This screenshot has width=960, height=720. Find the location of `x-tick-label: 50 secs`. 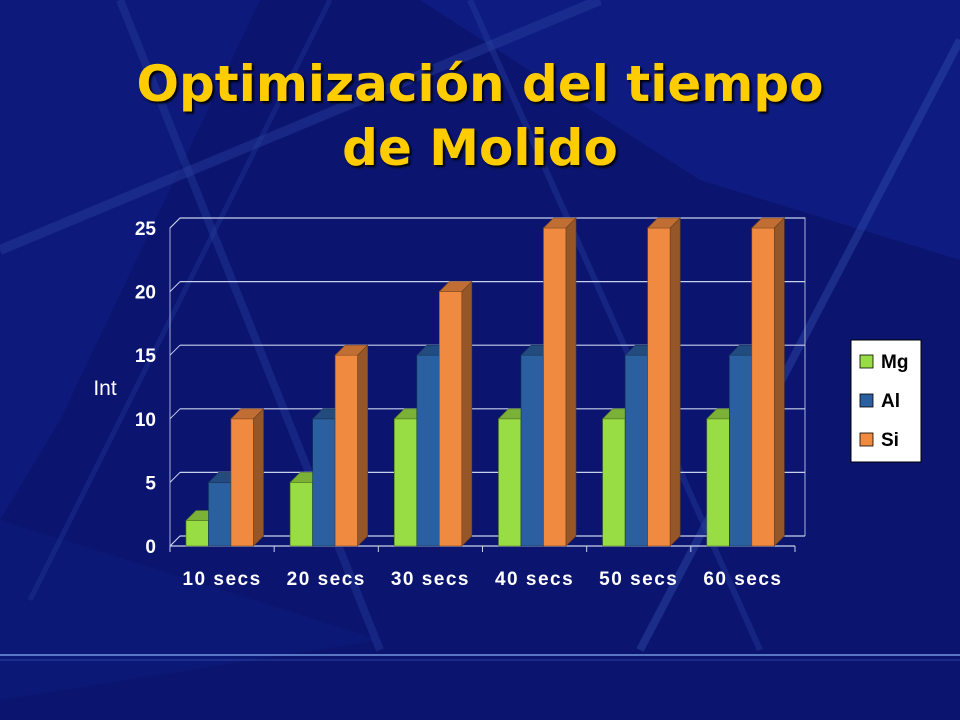

x-tick-label: 50 secs is located at coordinates (638, 579).